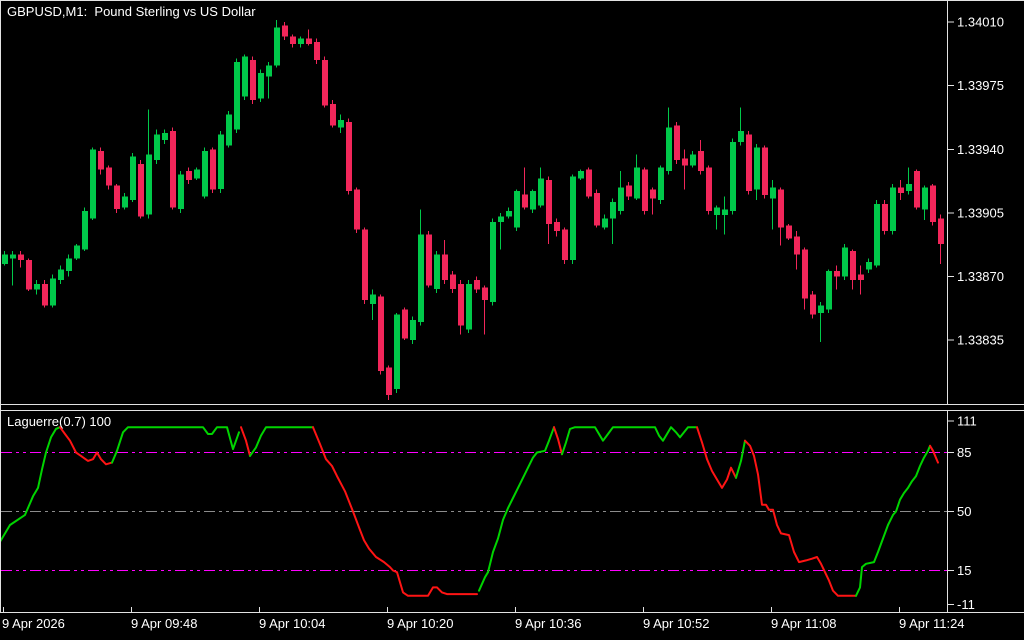 The image size is (1024, 640). I want to click on indicator-axis, so click(986, 511).